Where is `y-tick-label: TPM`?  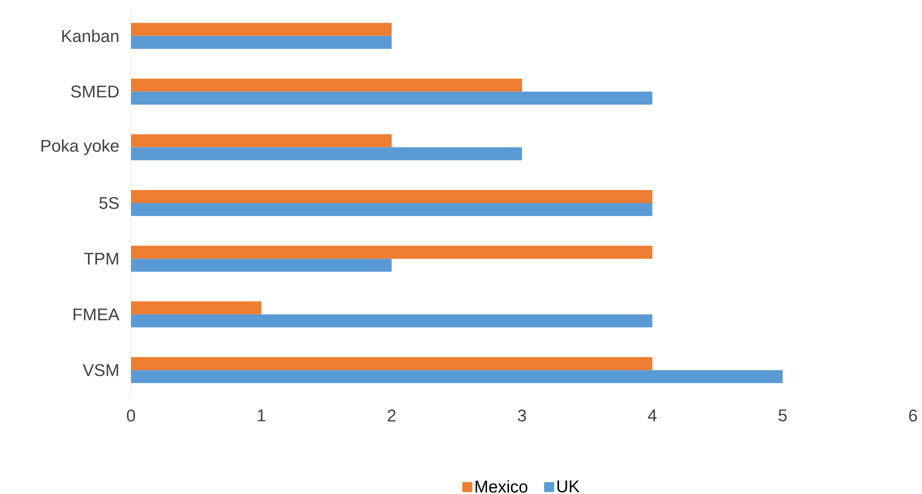 y-tick-label: TPM is located at coordinates (101, 258).